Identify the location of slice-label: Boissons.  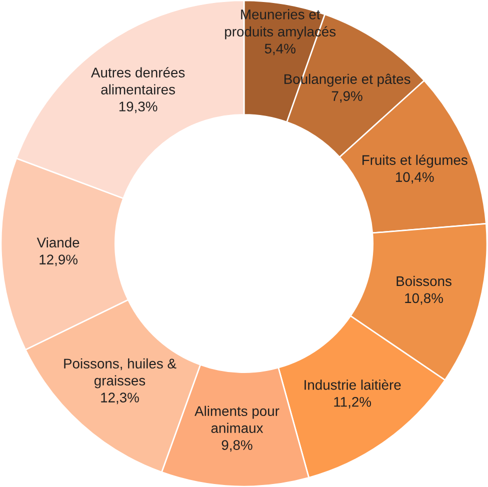
(424, 281).